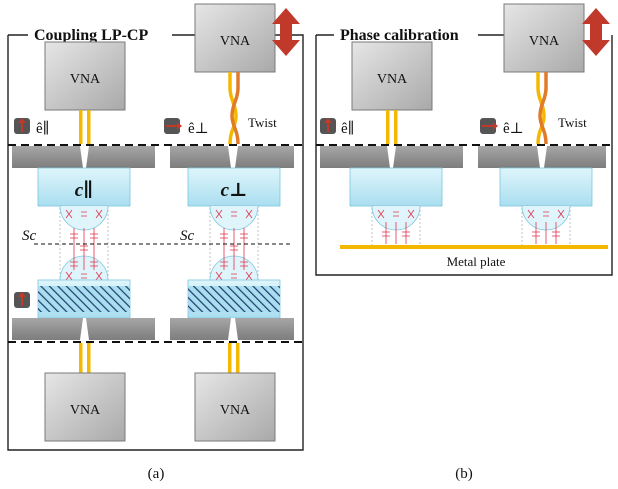 The width and height of the screenshot is (618, 489). Describe the element at coordinates (91, 35) in the screenshot. I see `panel-a-title: Coupling LP-CP` at that location.